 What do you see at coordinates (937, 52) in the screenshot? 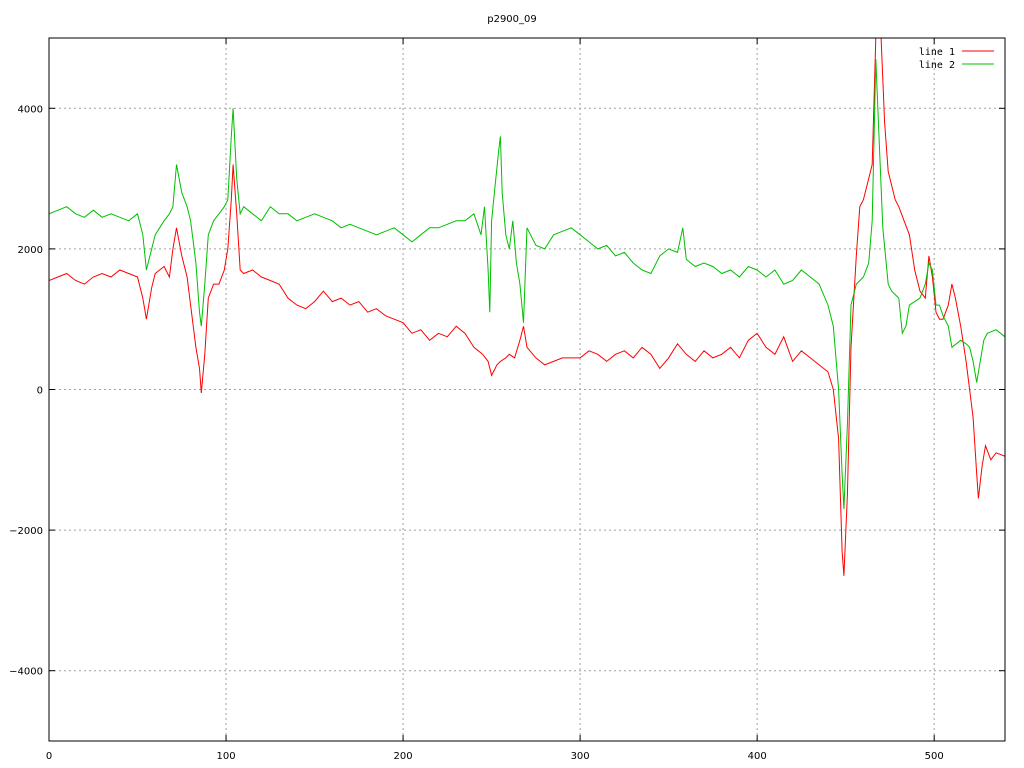
I see `legend-label-1: line 1` at bounding box center [937, 52].